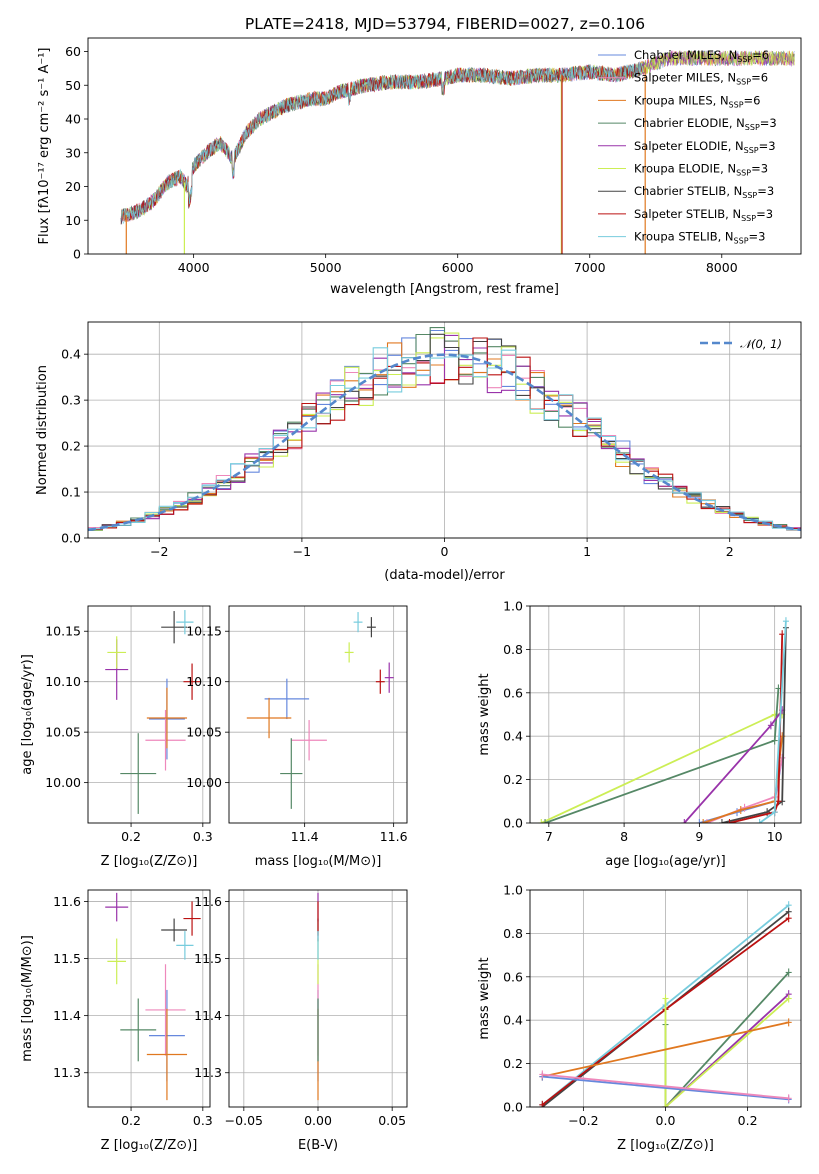 The height and width of the screenshot is (1174, 819). Describe the element at coordinates (772, 720) in the screenshot. I see `weight-series-kroupa-stelib` at that location.